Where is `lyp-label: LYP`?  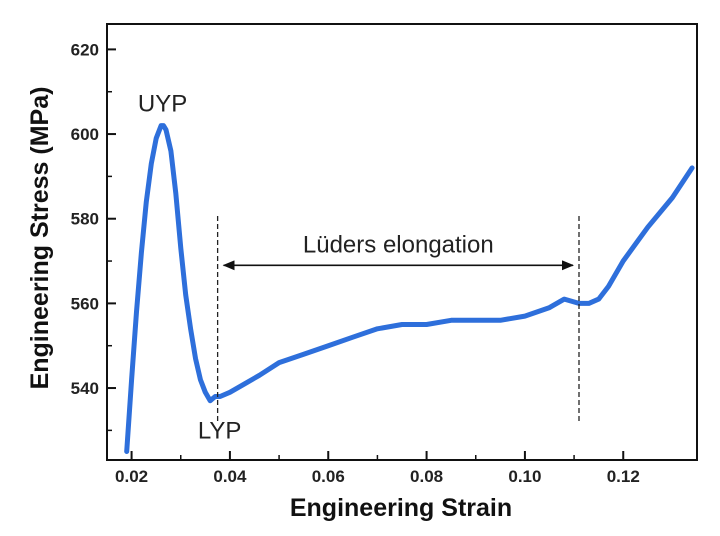
lyp-label: LYP is located at coordinates (220, 431).